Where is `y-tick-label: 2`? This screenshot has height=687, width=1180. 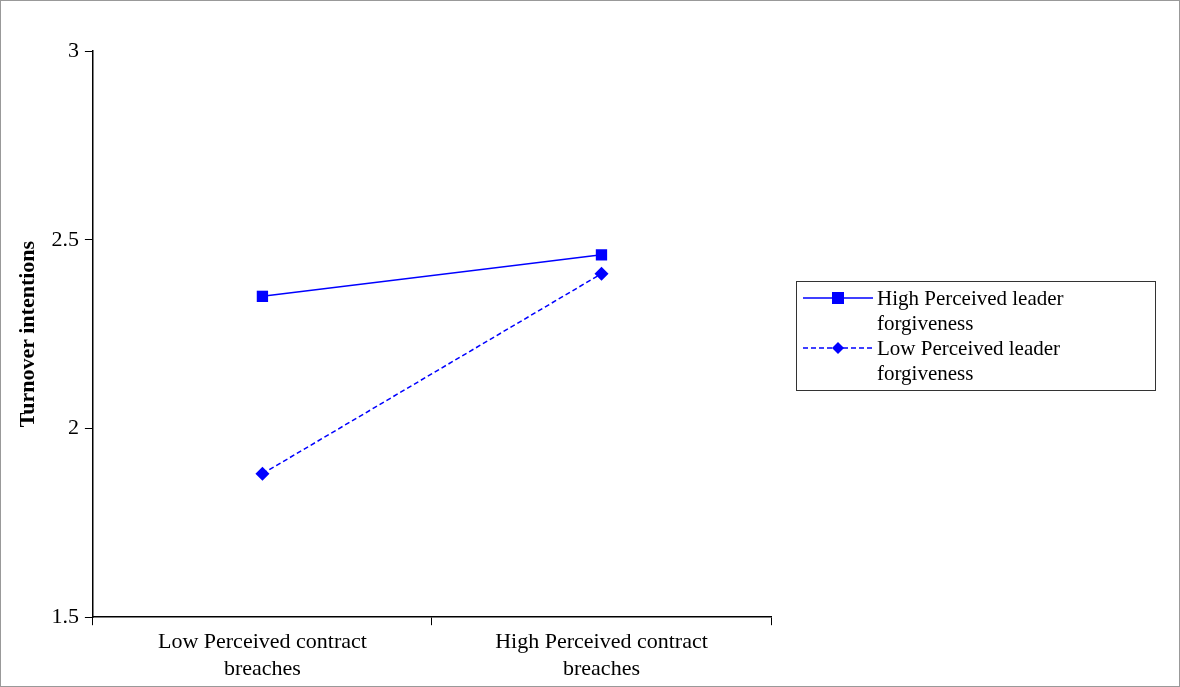 y-tick-label: 2 is located at coordinates (73, 427).